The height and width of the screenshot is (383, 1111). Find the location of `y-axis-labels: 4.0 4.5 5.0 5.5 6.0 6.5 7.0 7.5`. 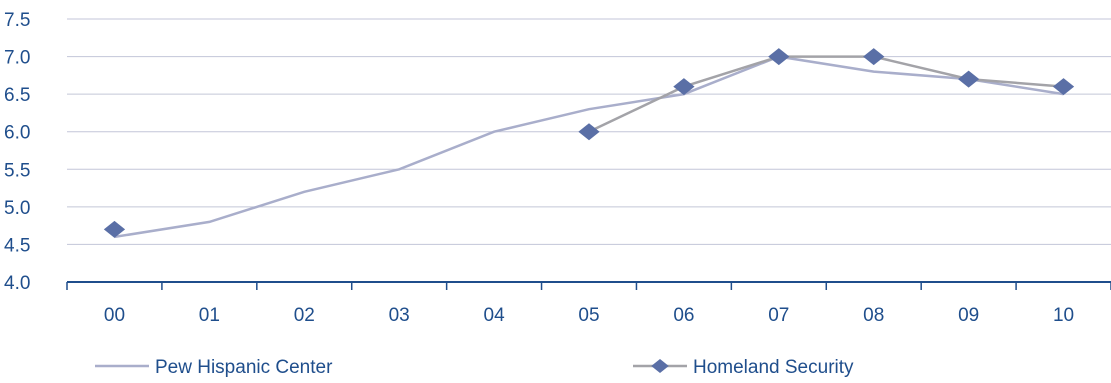

y-axis-labels: 4.0 4.5 5.0 5.5 6.0 6.5 7.0 7.5 is located at coordinates (17, 152).